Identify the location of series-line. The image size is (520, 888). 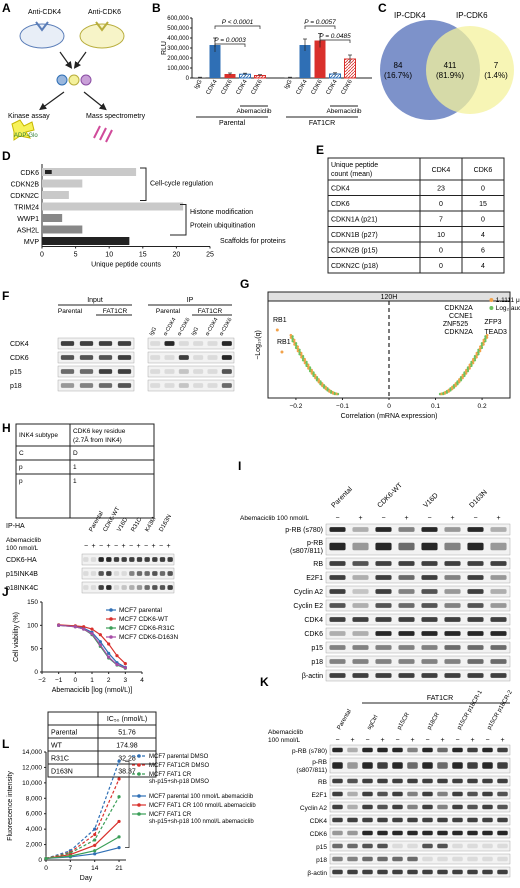
(82, 848).